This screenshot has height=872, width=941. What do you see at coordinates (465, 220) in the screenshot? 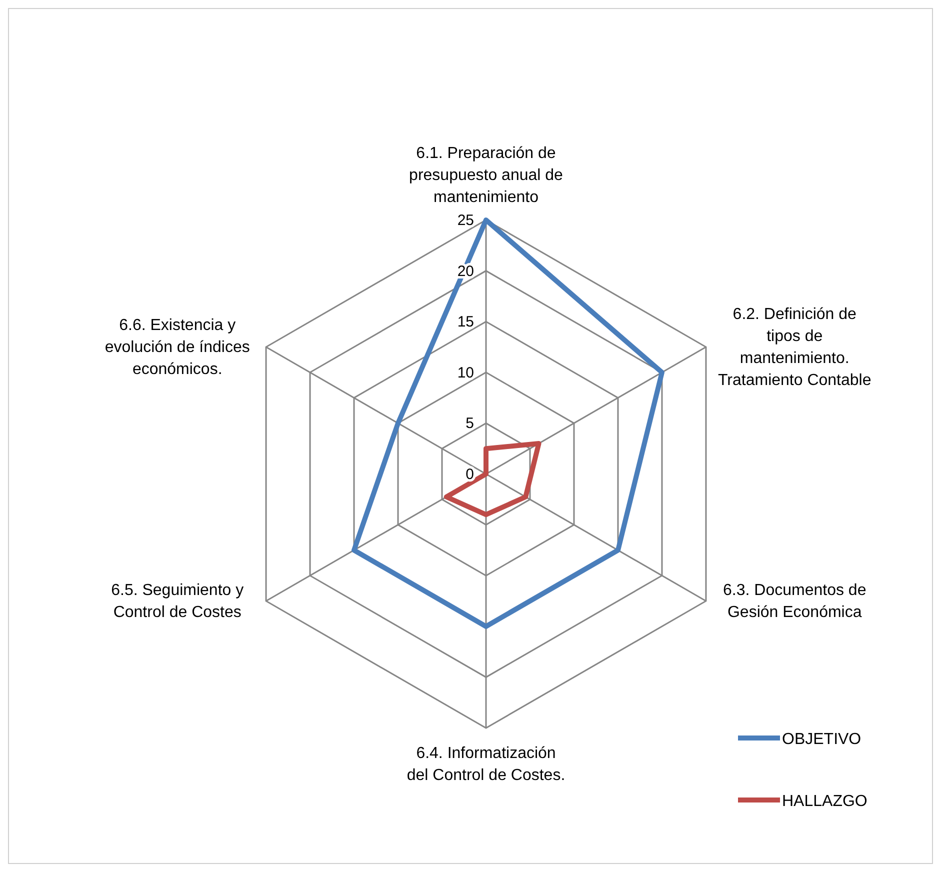
I see `y-tick-label: 25` at bounding box center [465, 220].